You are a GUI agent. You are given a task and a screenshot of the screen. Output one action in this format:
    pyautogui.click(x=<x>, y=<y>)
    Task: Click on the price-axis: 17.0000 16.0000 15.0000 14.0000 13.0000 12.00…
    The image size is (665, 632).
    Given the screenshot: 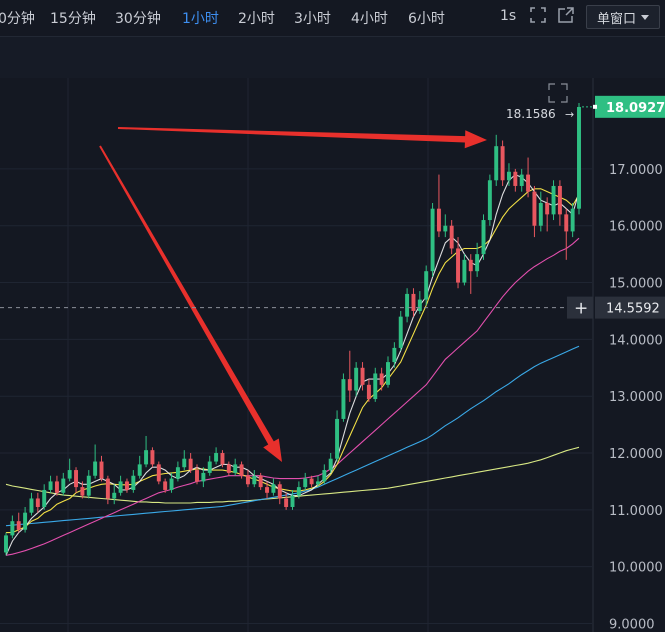 What is the action you would take?
    pyautogui.click(x=636, y=397)
    